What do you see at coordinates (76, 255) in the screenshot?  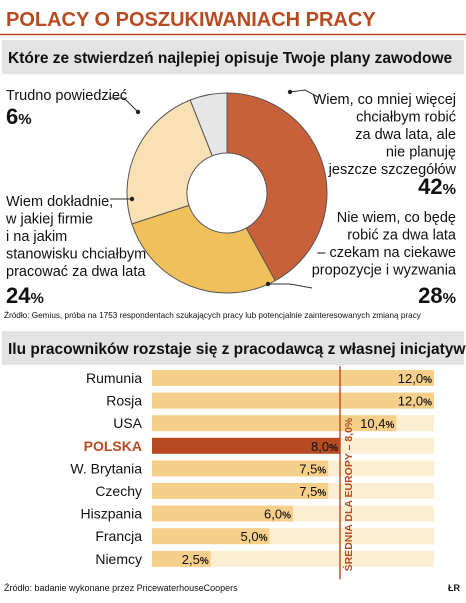 I see `pie-label-line: stanowisku chciałbym` at bounding box center [76, 255].